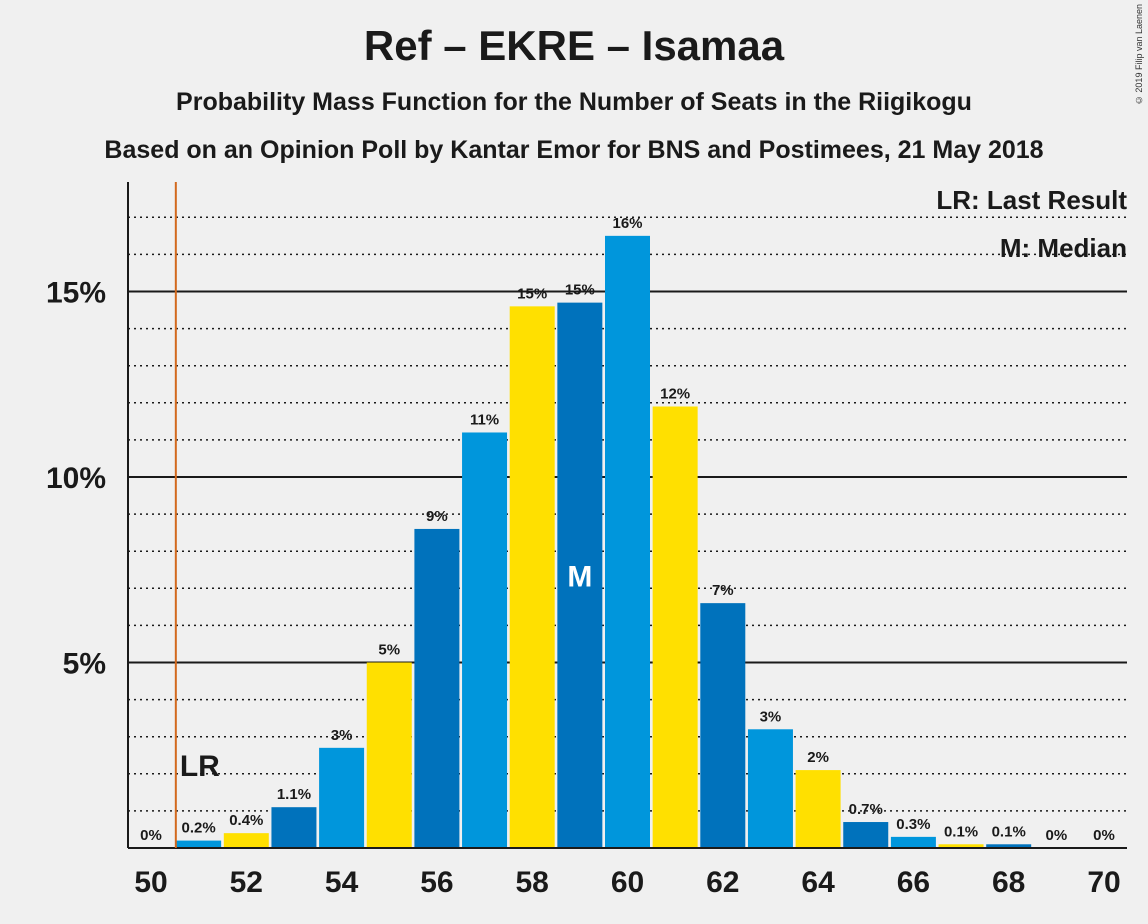 The image size is (1148, 924). Describe the element at coordinates (436, 882) in the screenshot. I see `x-tick-56: 56` at that location.